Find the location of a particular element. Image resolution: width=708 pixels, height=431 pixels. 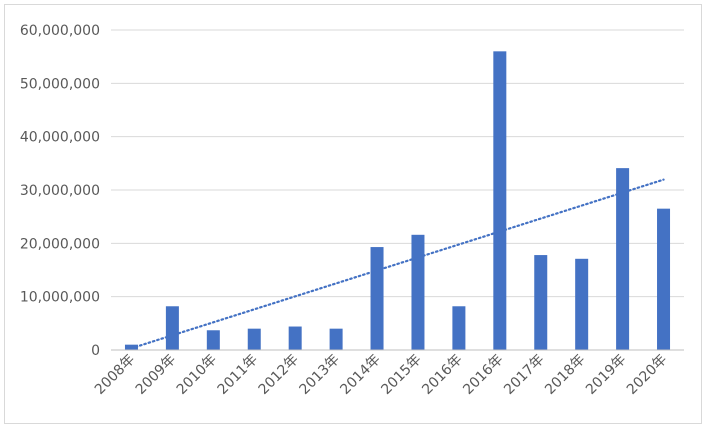

x-tick-label: 2018年 is located at coordinates (565, 375).